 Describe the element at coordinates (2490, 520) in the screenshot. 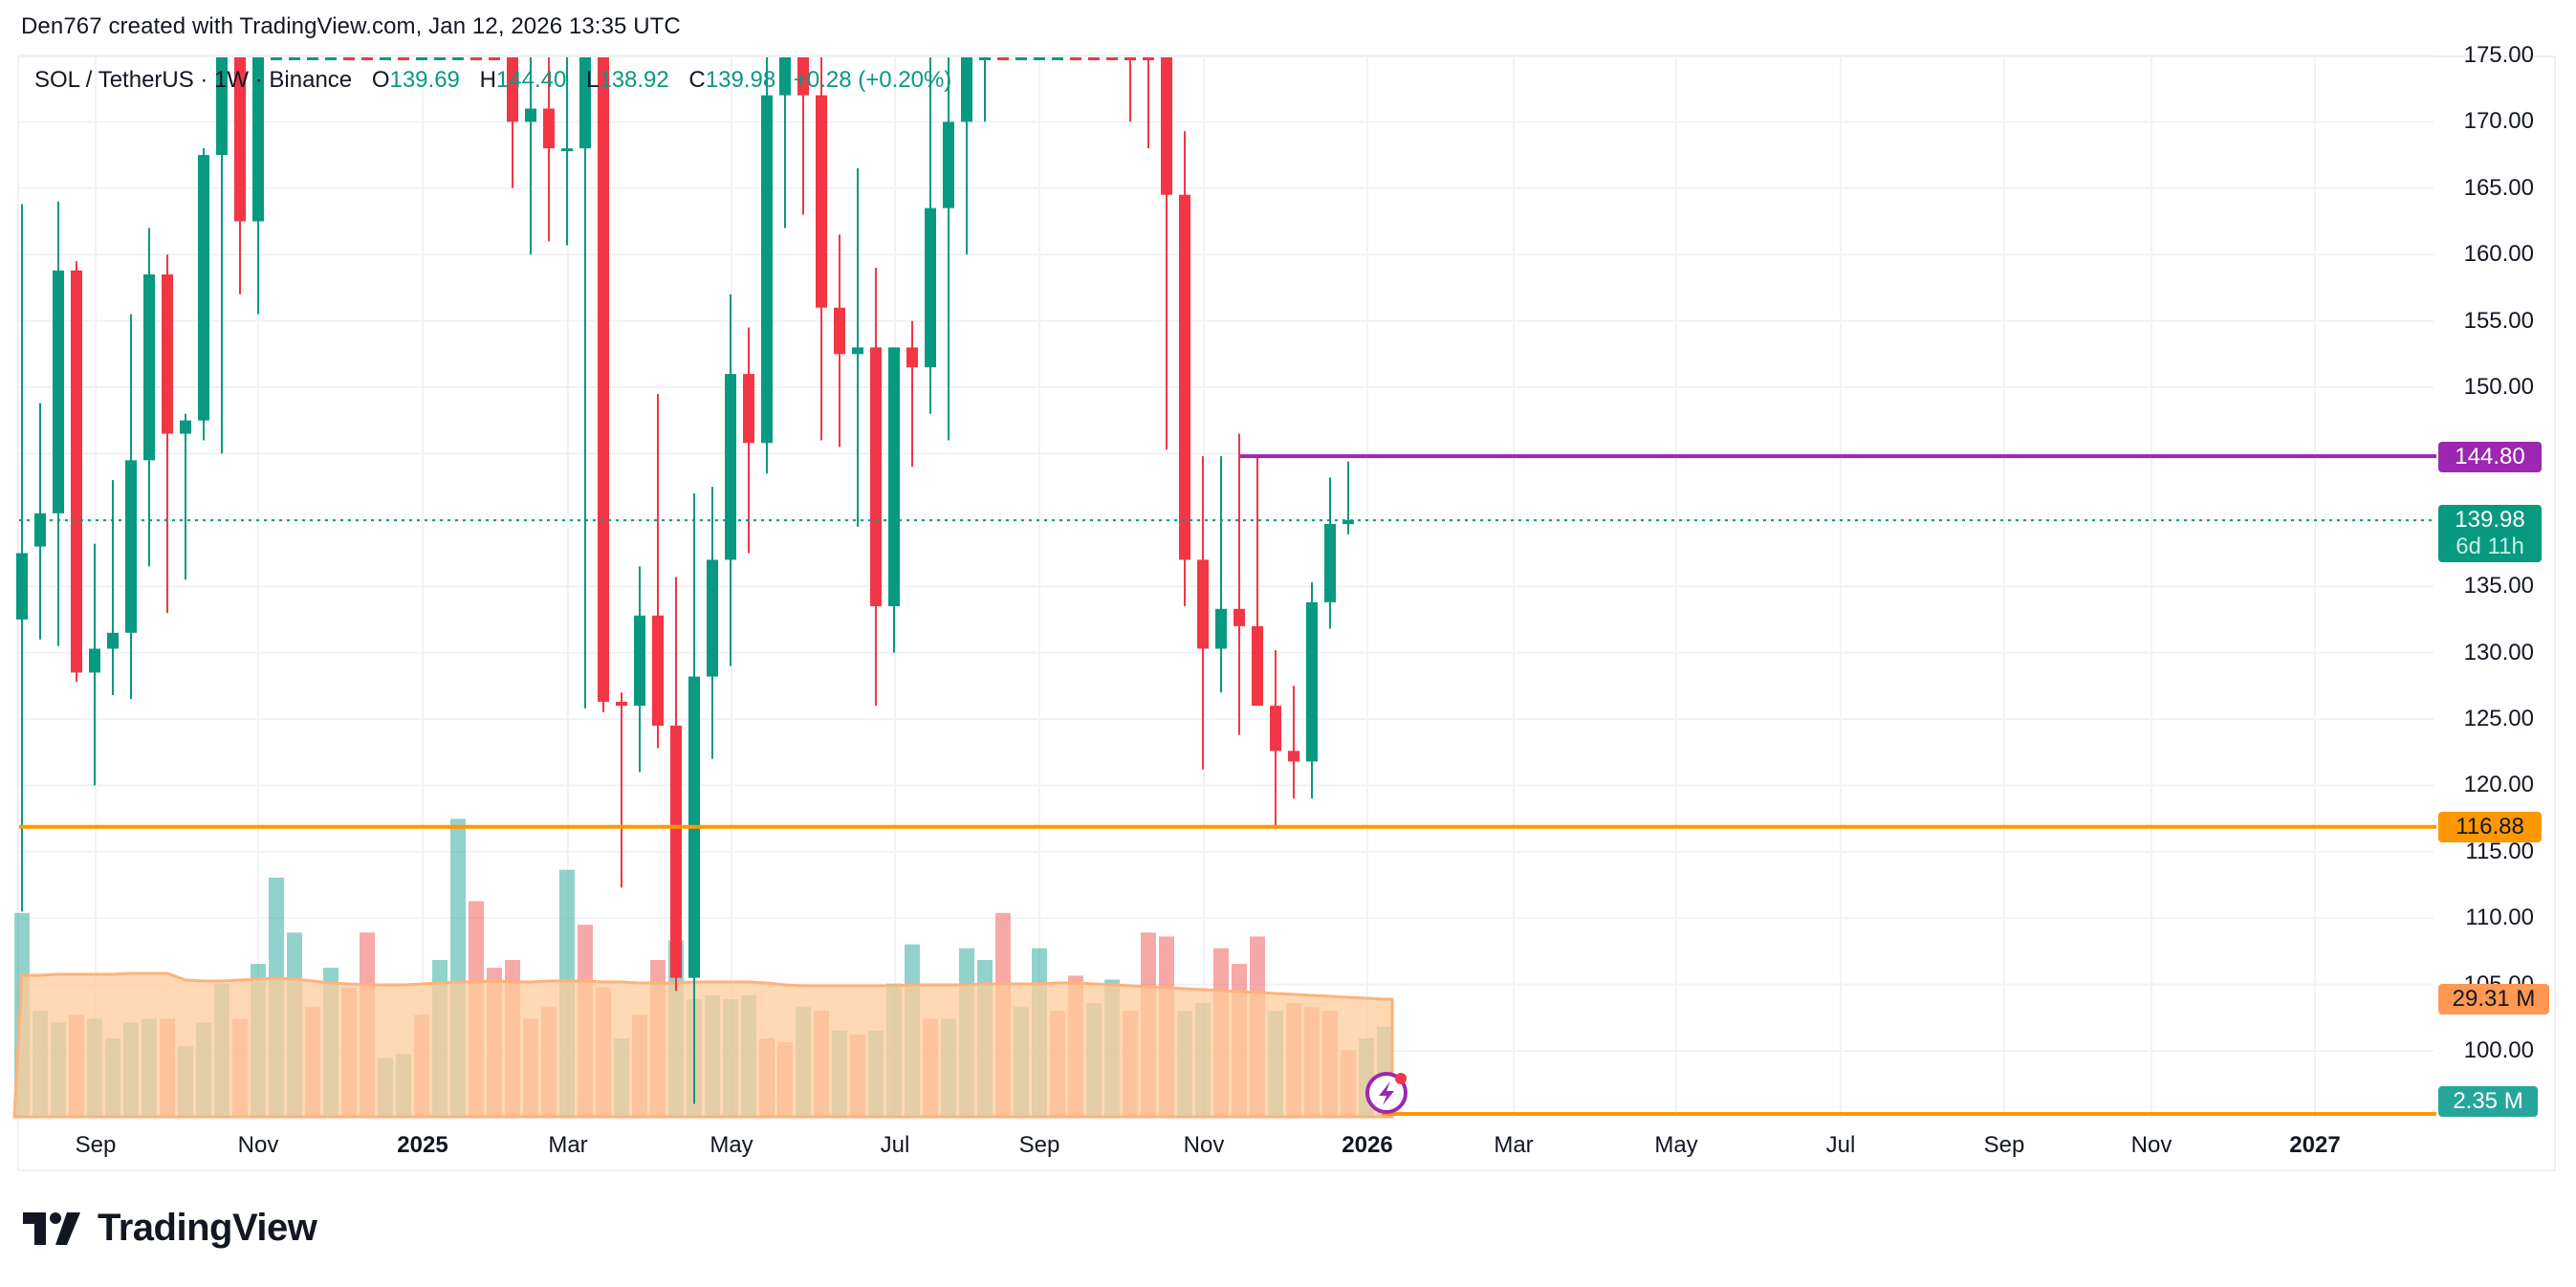

I see `last-price-value: 139.98` at that location.